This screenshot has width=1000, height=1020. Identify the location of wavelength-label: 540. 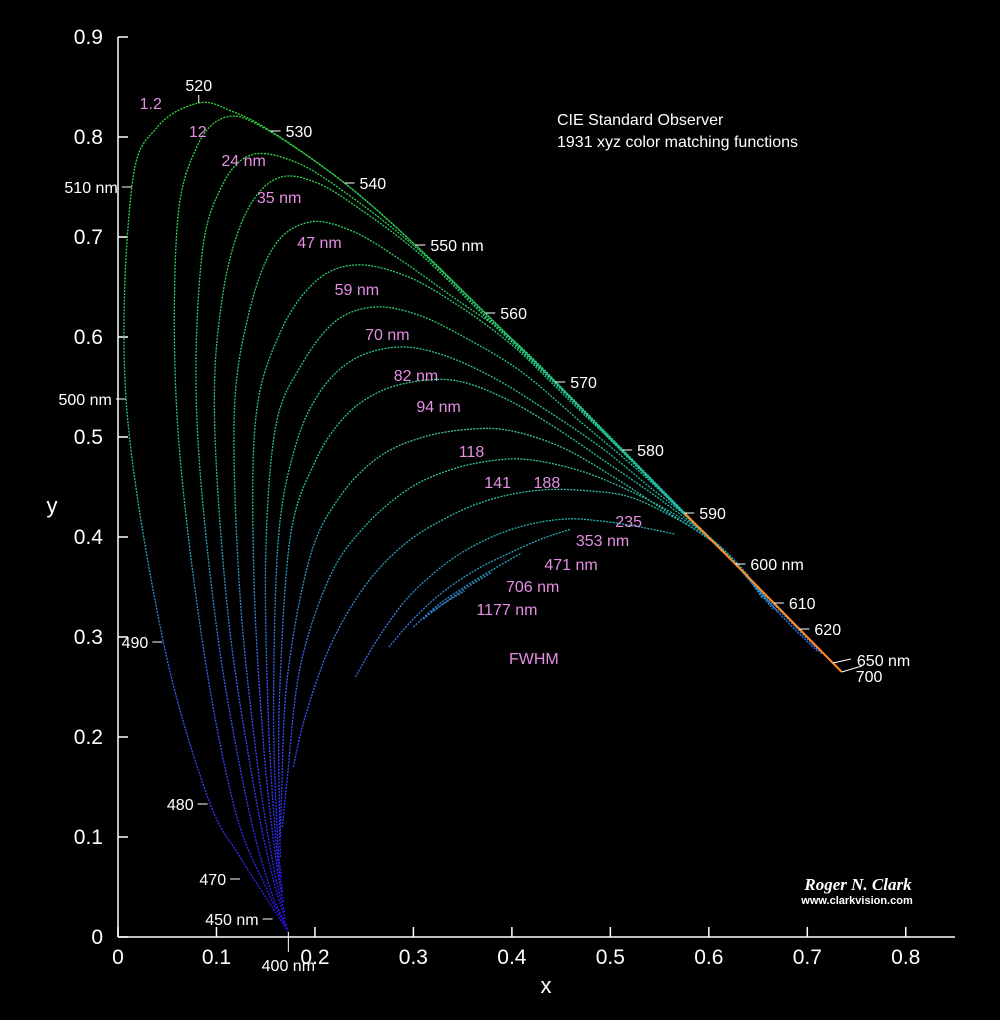
(372, 184).